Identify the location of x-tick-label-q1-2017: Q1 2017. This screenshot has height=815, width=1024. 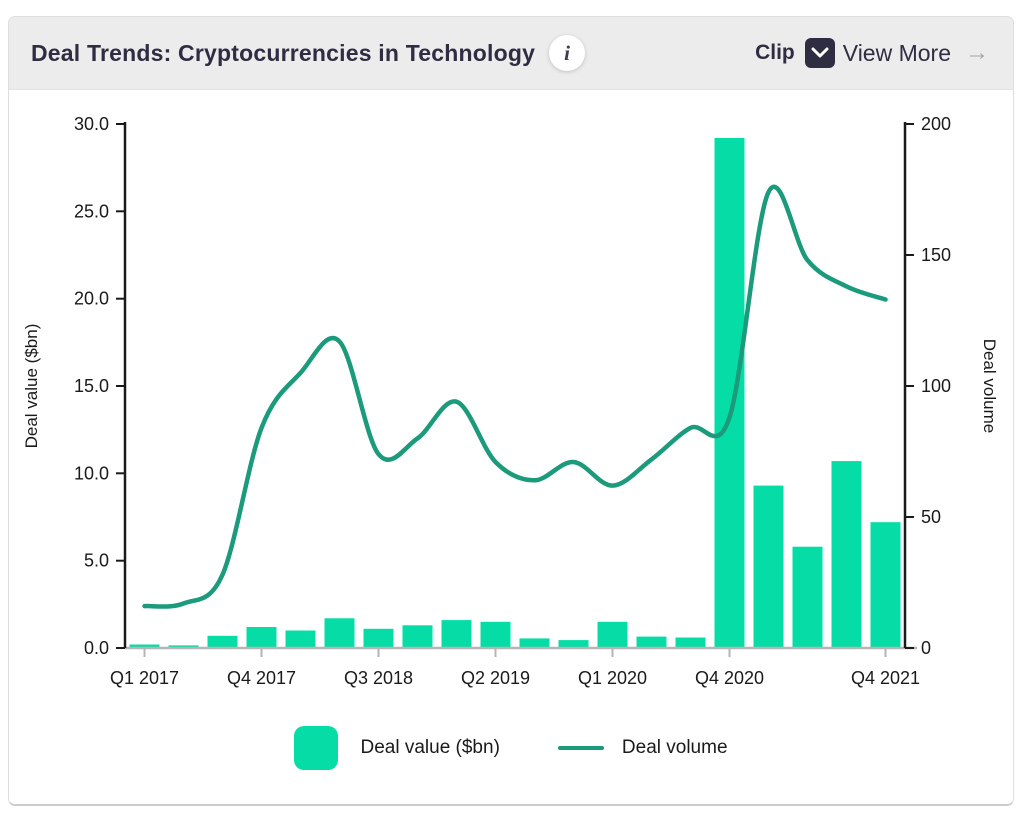
(144, 678).